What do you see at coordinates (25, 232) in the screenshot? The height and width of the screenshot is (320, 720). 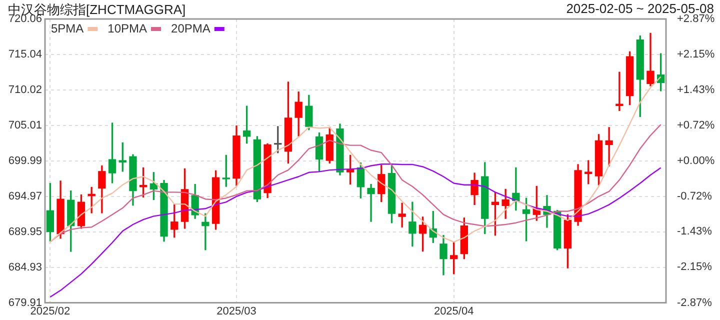 I see `y-tick-label: 689.95` at bounding box center [25, 232].